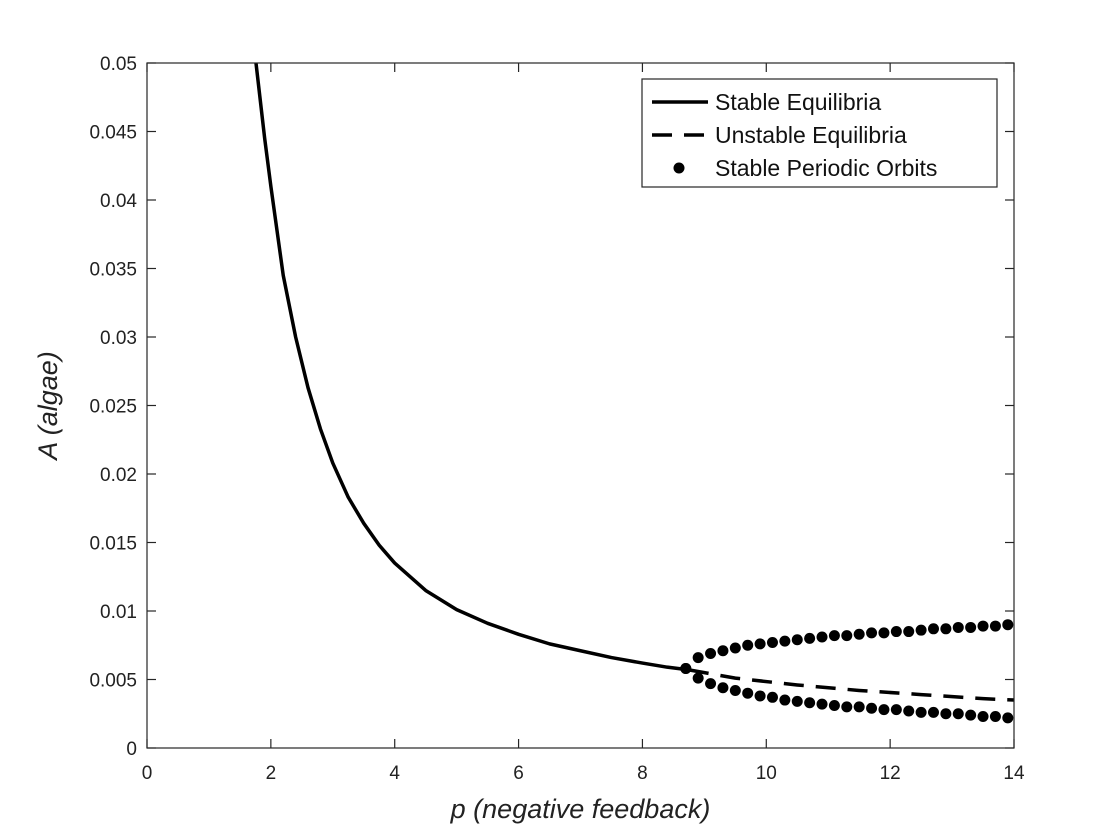  Describe the element at coordinates (271, 773) in the screenshot. I see `x-tick-label: 2` at that location.